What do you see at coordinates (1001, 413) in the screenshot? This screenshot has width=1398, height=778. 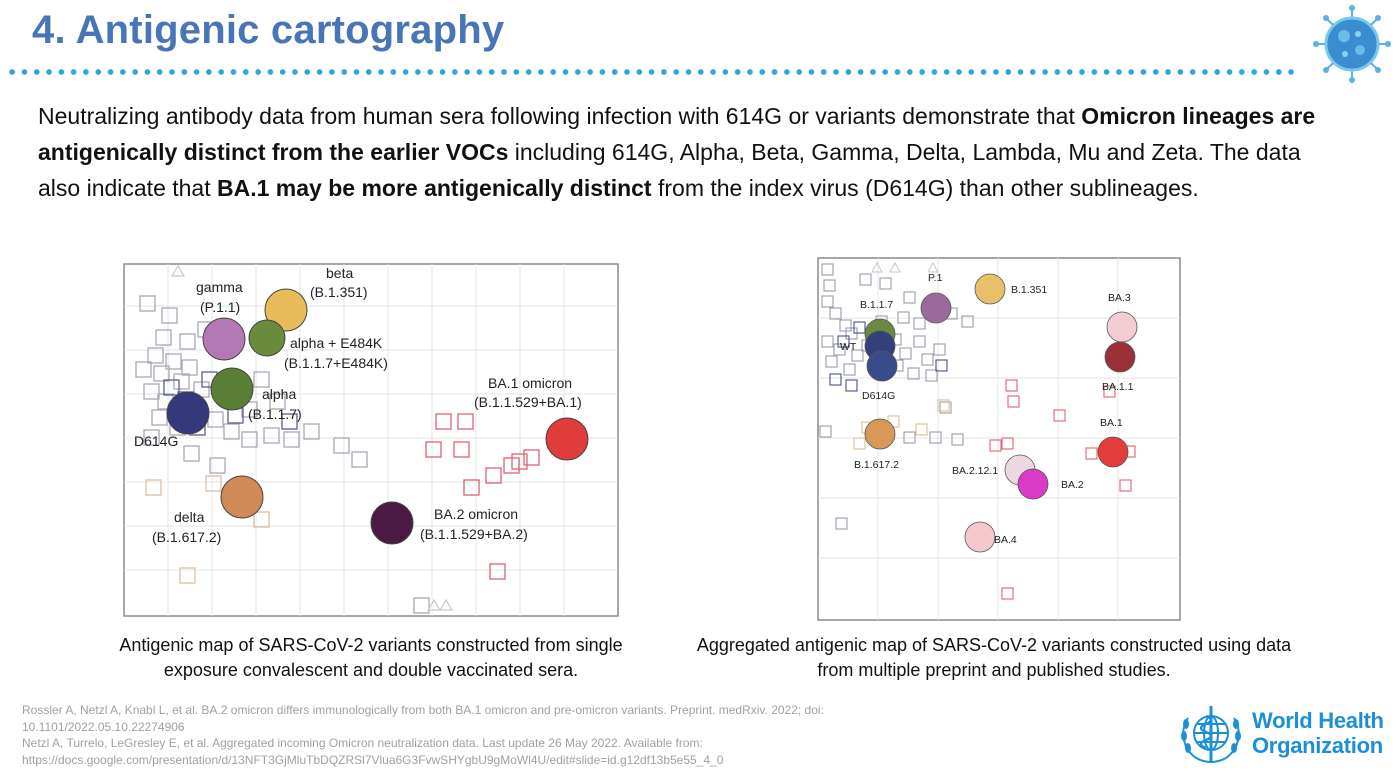 I see `antigen-circles-right` at bounding box center [1001, 413].